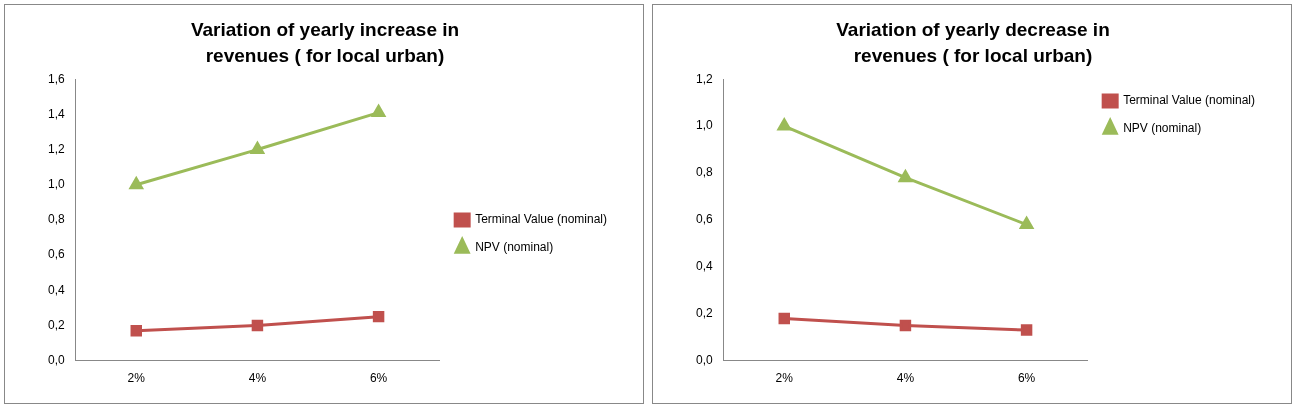 The height and width of the screenshot is (413, 1313). Describe the element at coordinates (56, 113) in the screenshot. I see `y-tick-label: 1,4` at that location.